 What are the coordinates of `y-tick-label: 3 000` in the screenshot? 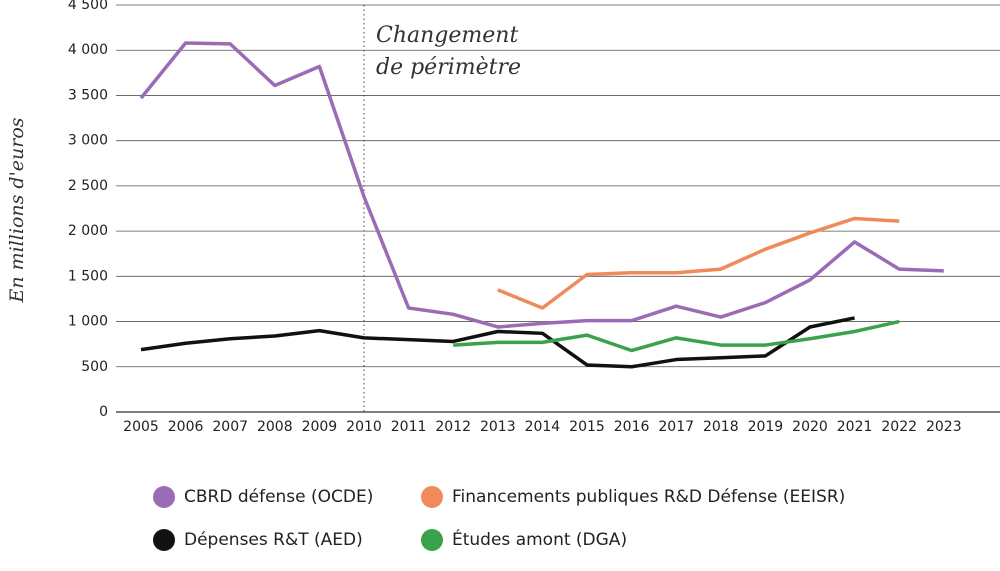 It's located at (88, 141).